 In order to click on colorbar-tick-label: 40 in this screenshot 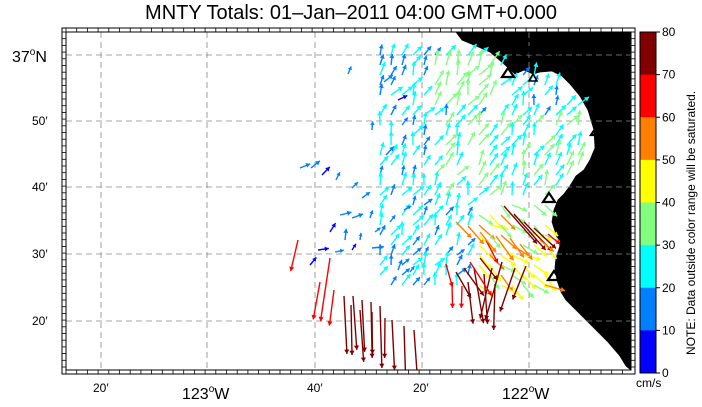, I will do `click(669, 203)`.